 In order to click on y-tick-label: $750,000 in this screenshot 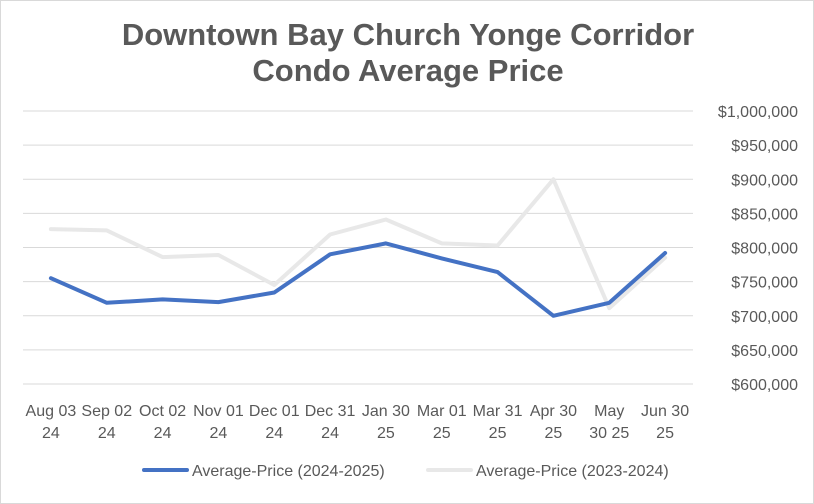, I will do `click(764, 283)`.